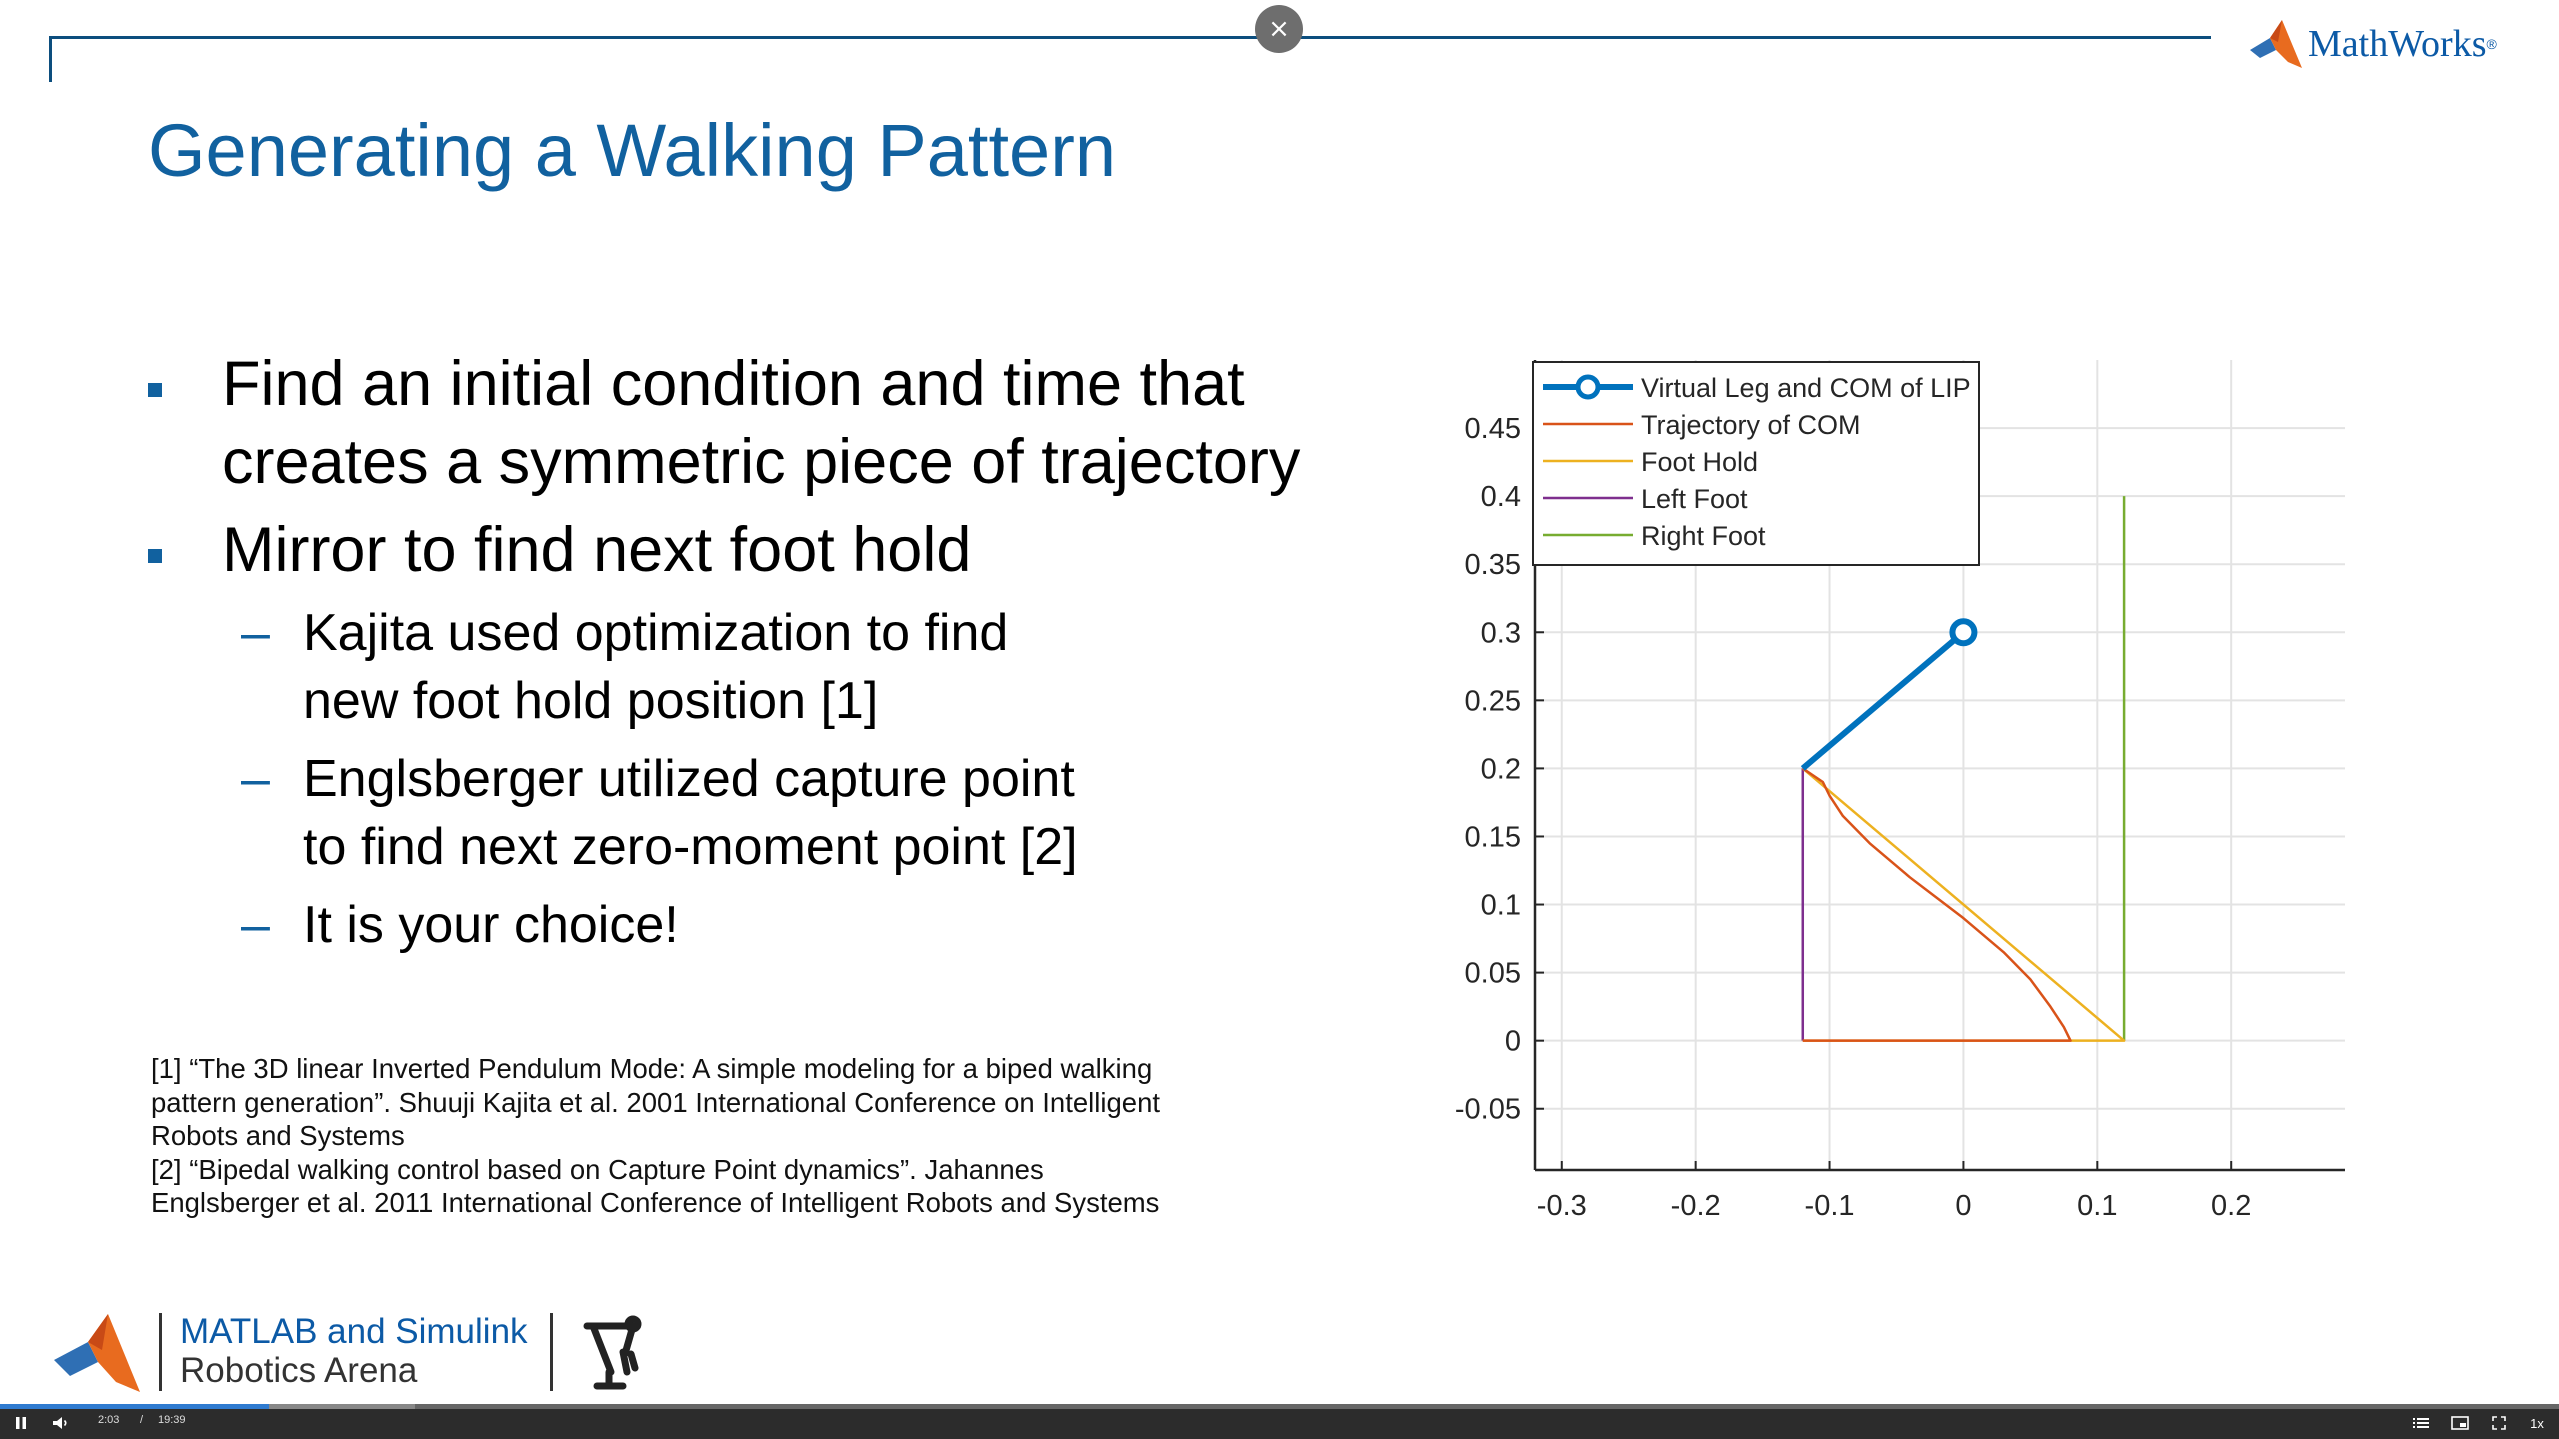 Image resolution: width=2559 pixels, height=1439 pixels. What do you see at coordinates (1830, 1206) in the screenshot?
I see `x-tick-label: -0.1` at bounding box center [1830, 1206].